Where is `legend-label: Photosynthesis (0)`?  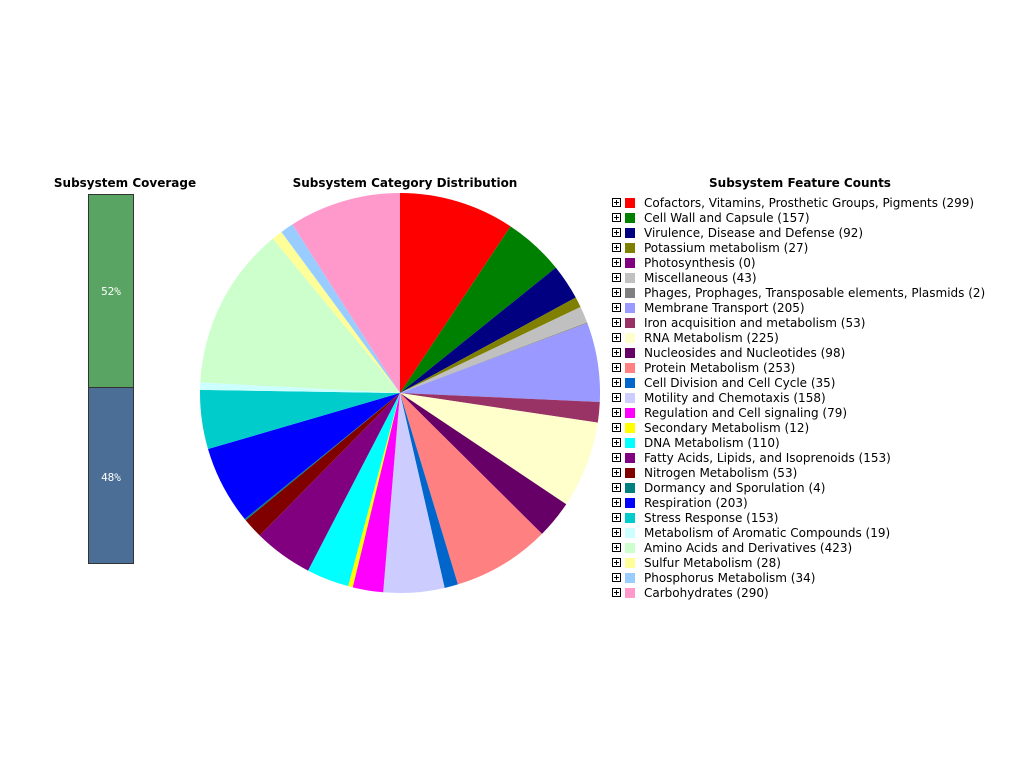 legend-label: Photosynthesis (0) is located at coordinates (700, 262).